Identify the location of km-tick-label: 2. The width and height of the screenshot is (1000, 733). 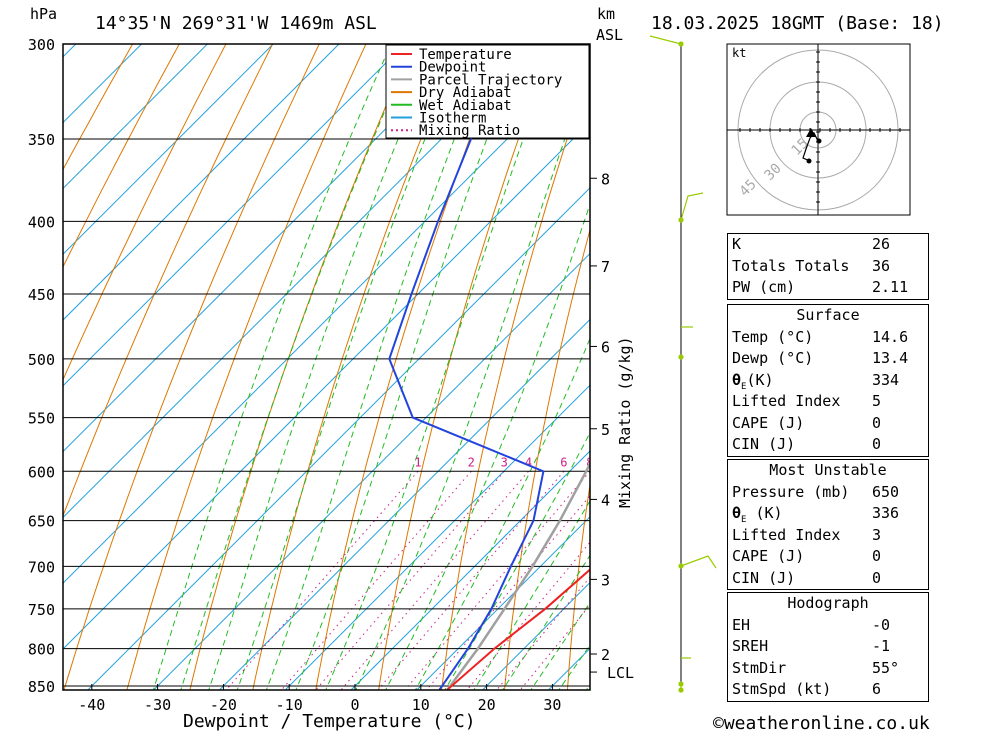
(605, 655).